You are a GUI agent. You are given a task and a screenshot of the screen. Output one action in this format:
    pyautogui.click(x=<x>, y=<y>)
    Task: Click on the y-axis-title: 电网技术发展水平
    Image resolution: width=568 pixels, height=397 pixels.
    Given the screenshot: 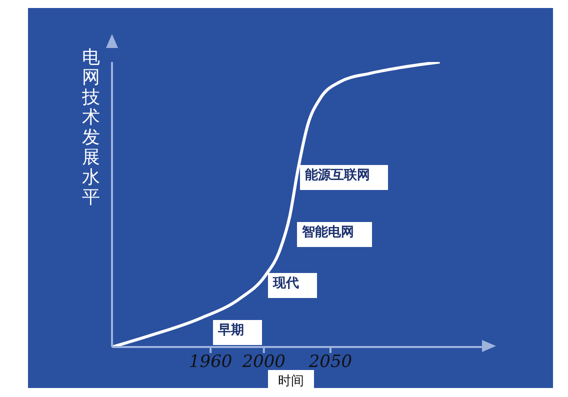 What is the action you would take?
    pyautogui.click(x=91, y=127)
    